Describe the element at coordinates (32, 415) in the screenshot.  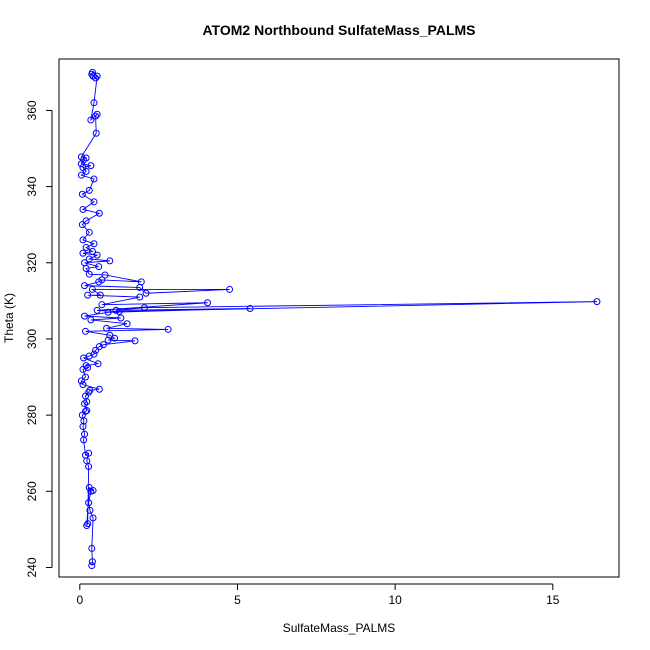
I see `y-tick-label: 280` at that location.